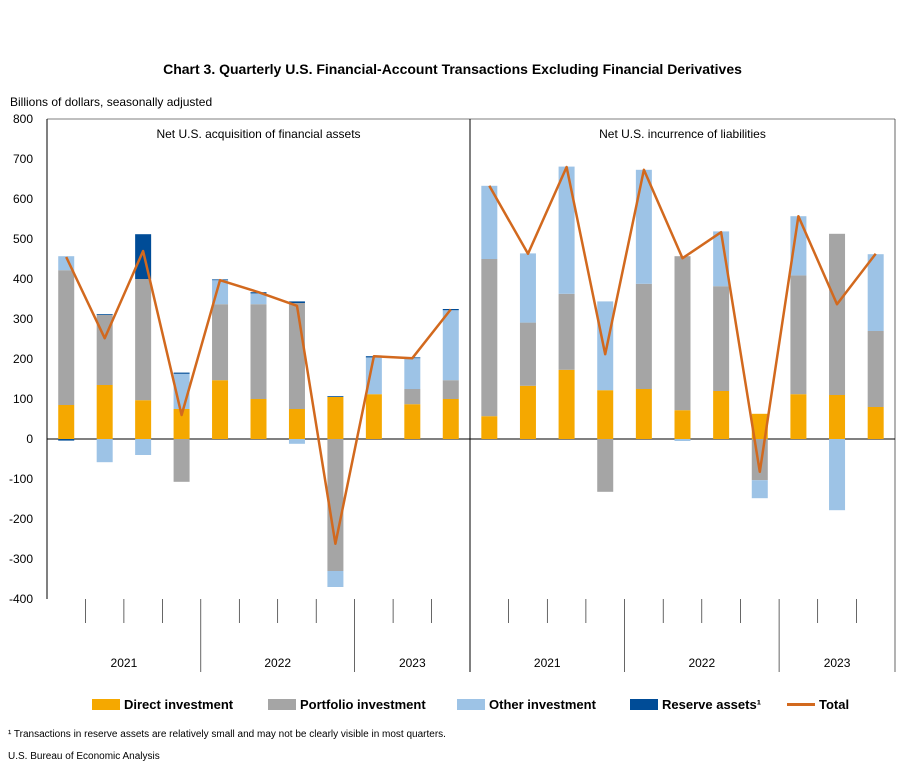 The width and height of the screenshot is (905, 769). I want to click on y-tick-label: -400, so click(21, 599).